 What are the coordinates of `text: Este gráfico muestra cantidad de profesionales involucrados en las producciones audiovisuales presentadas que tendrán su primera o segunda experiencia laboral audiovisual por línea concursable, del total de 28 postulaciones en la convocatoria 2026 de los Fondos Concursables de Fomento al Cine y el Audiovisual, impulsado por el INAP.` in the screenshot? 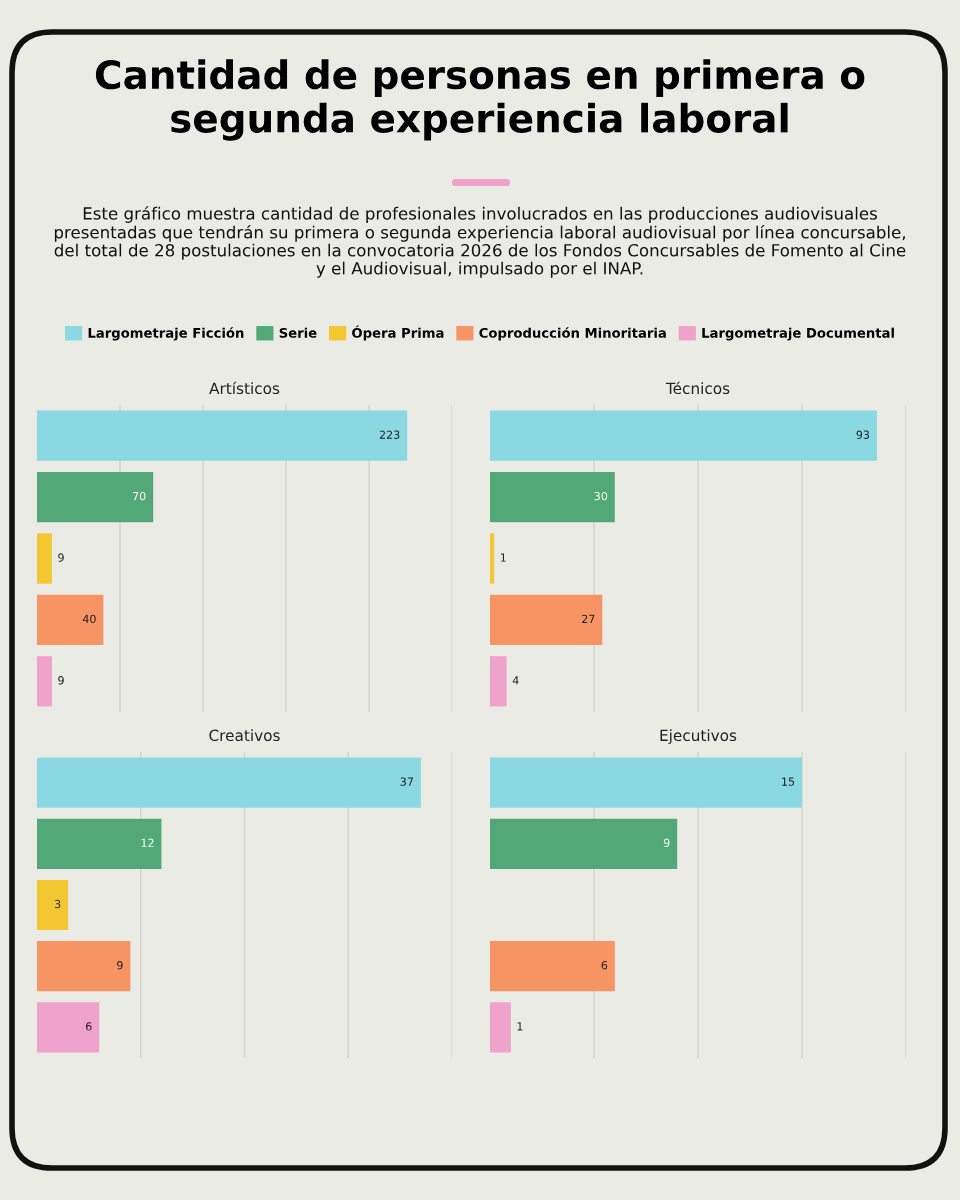 It's located at (480, 242).